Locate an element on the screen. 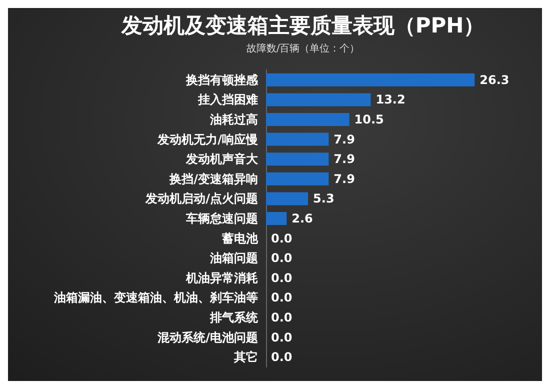 The height and width of the screenshot is (389, 550). data-label: 5.3 is located at coordinates (323, 199).